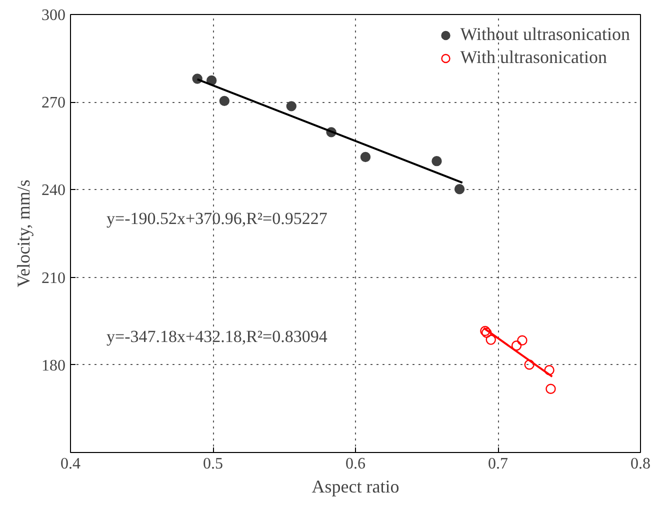  What do you see at coordinates (54, 103) in the screenshot?
I see `y-tick-label: 270` at bounding box center [54, 103].